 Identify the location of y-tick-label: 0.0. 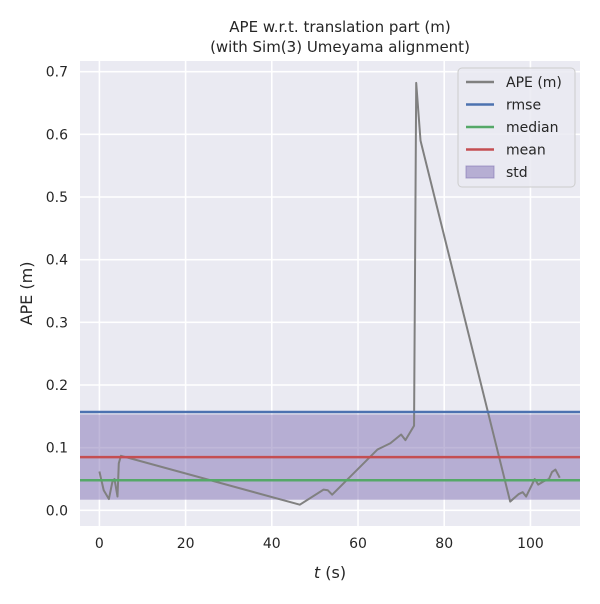
(57, 511).